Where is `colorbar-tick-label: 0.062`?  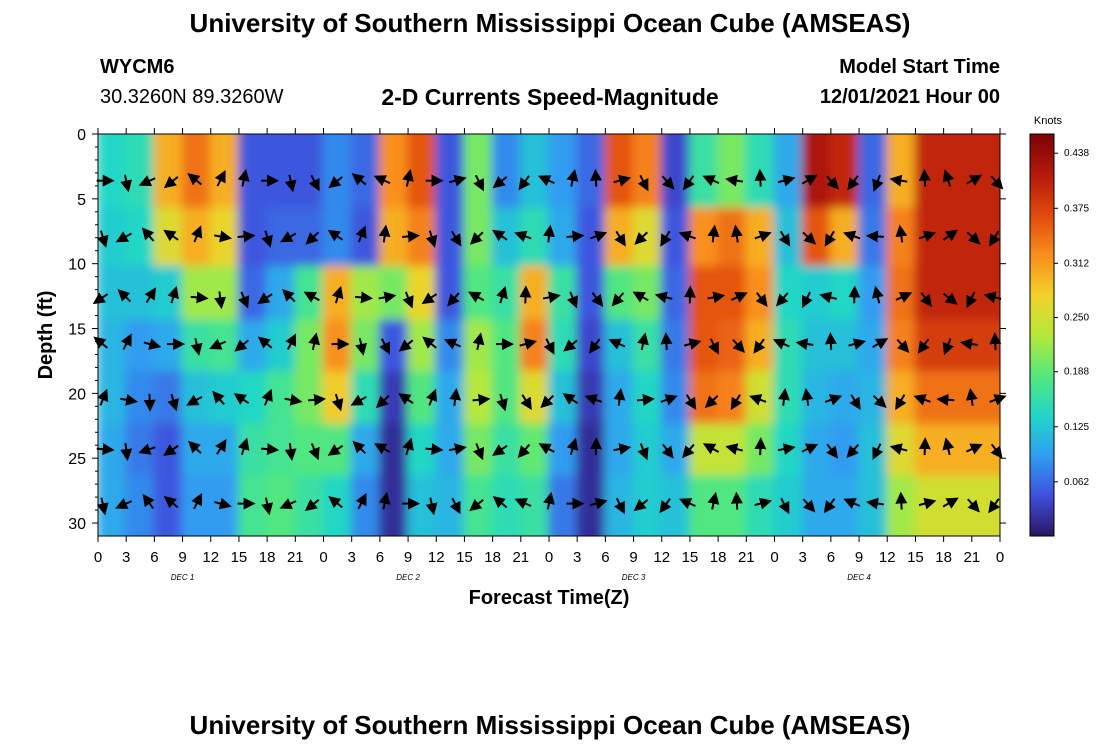
colorbar-tick-label: 0.062 is located at coordinates (1076, 482).